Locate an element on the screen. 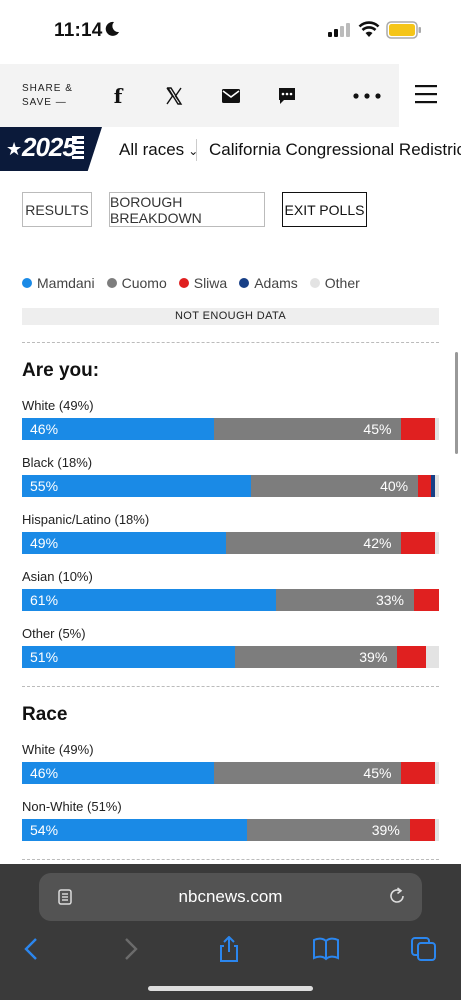  url-text: nbcnews.com is located at coordinates (230, 896).